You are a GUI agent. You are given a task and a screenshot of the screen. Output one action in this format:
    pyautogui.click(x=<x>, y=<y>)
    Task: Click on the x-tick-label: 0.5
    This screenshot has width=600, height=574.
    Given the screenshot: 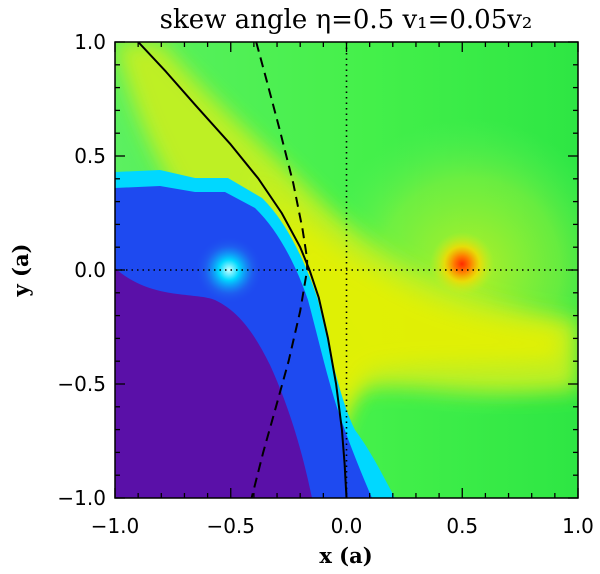 What is the action you would take?
    pyautogui.click(x=462, y=526)
    